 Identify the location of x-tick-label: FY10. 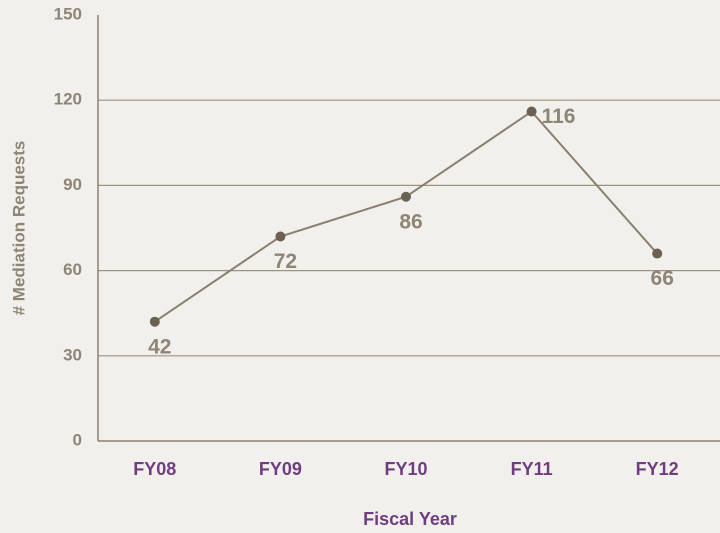
(405, 469).